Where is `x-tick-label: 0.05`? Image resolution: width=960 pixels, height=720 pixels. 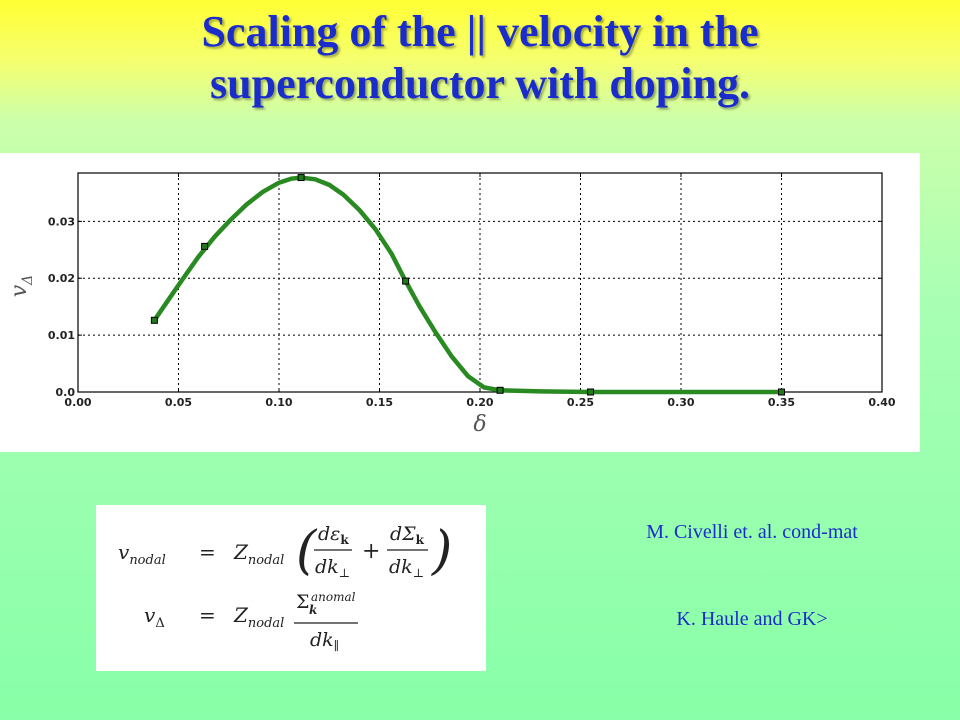 x-tick-label: 0.05 is located at coordinates (178, 402).